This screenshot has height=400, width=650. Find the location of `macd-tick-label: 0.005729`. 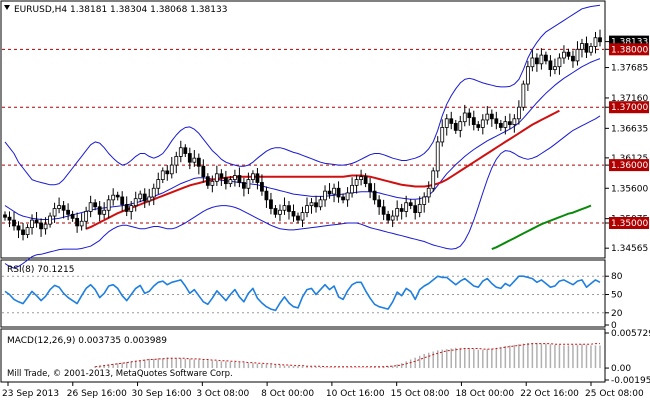

macd-tick-label: 0.005729 is located at coordinates (630, 334).